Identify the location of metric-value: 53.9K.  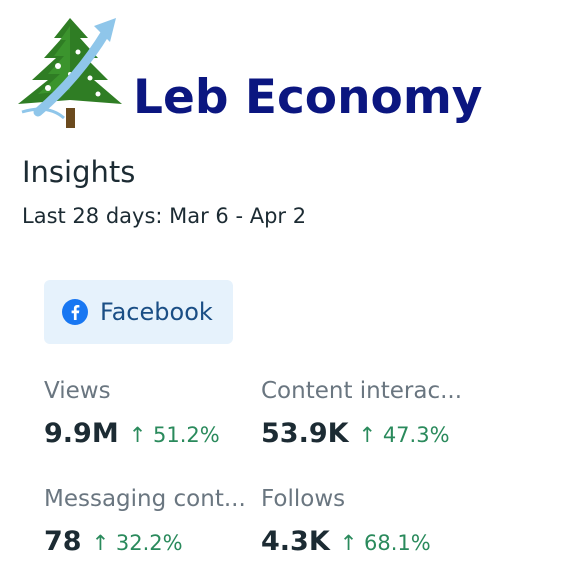
(305, 433).